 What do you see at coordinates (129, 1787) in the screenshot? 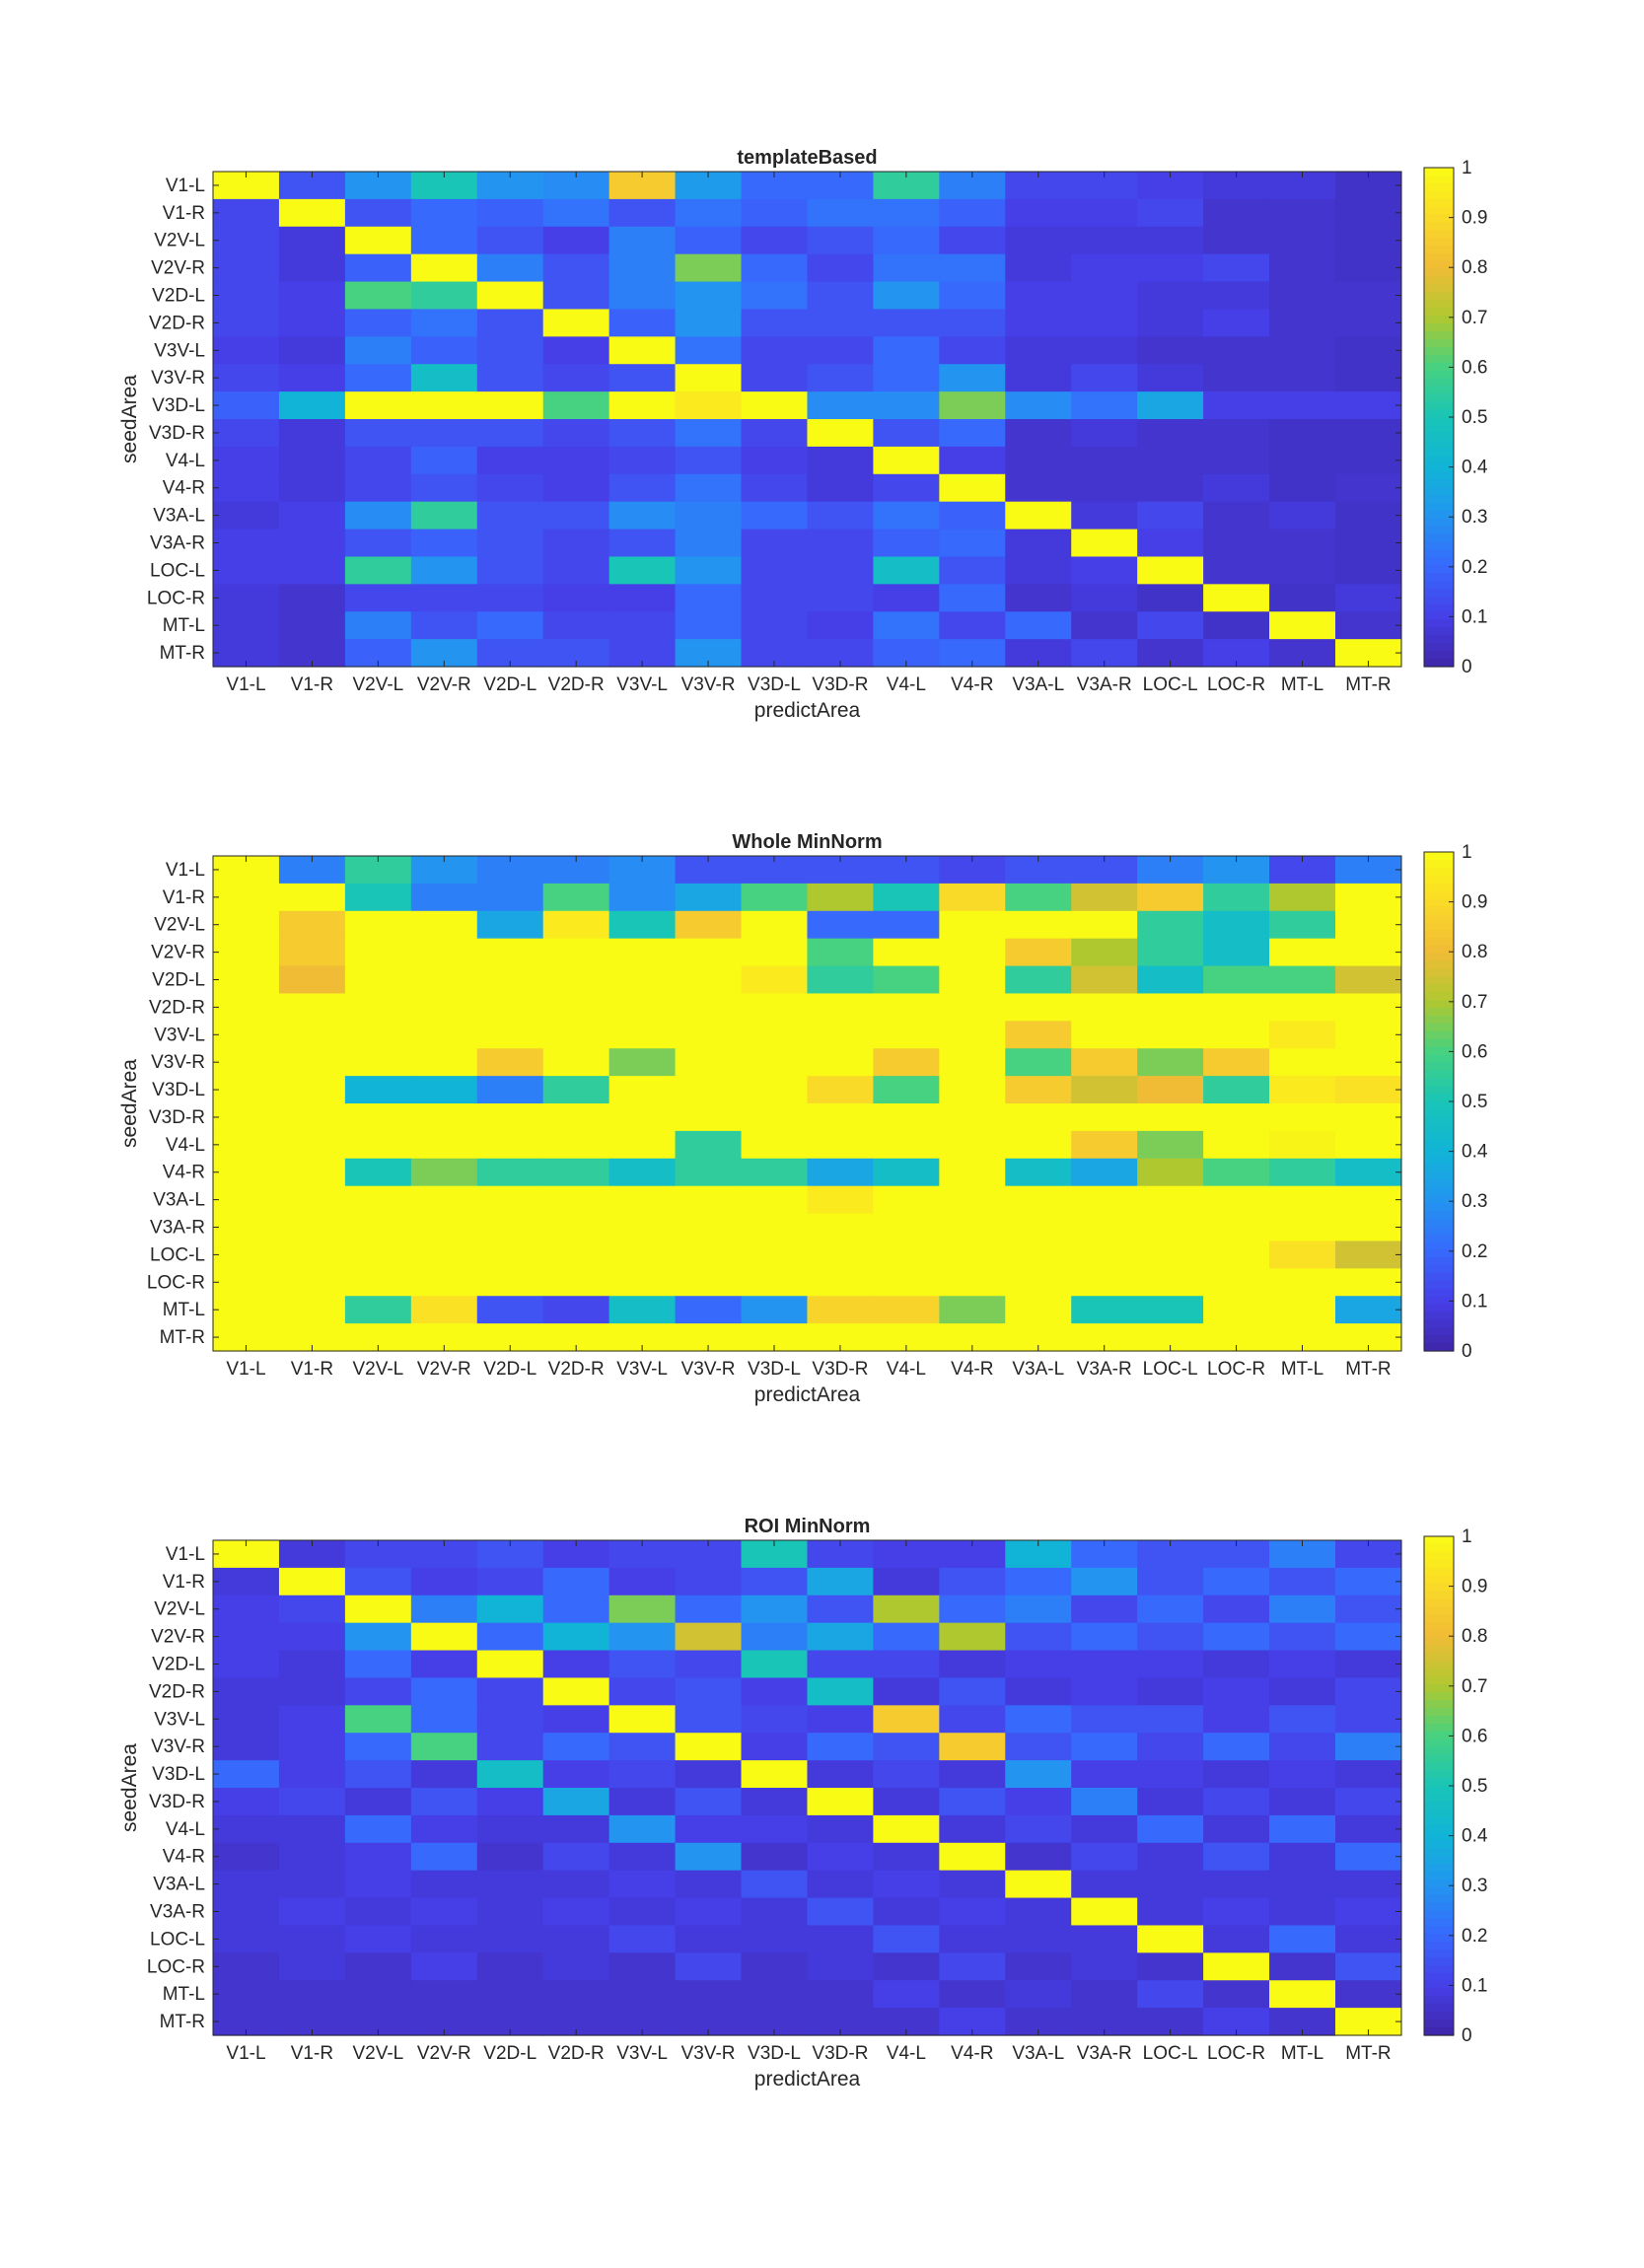
I see `y-axis-label: seedArea` at bounding box center [129, 1787].